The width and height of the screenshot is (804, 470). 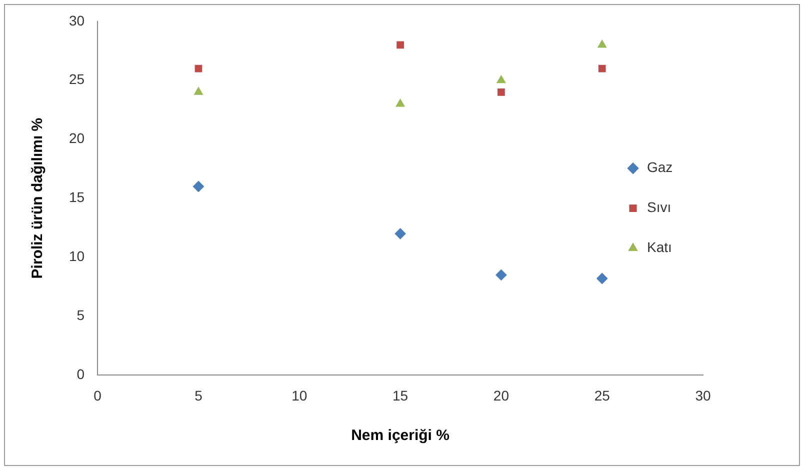 What do you see at coordinates (300, 395) in the screenshot?
I see `x-tick-label: 10` at bounding box center [300, 395].